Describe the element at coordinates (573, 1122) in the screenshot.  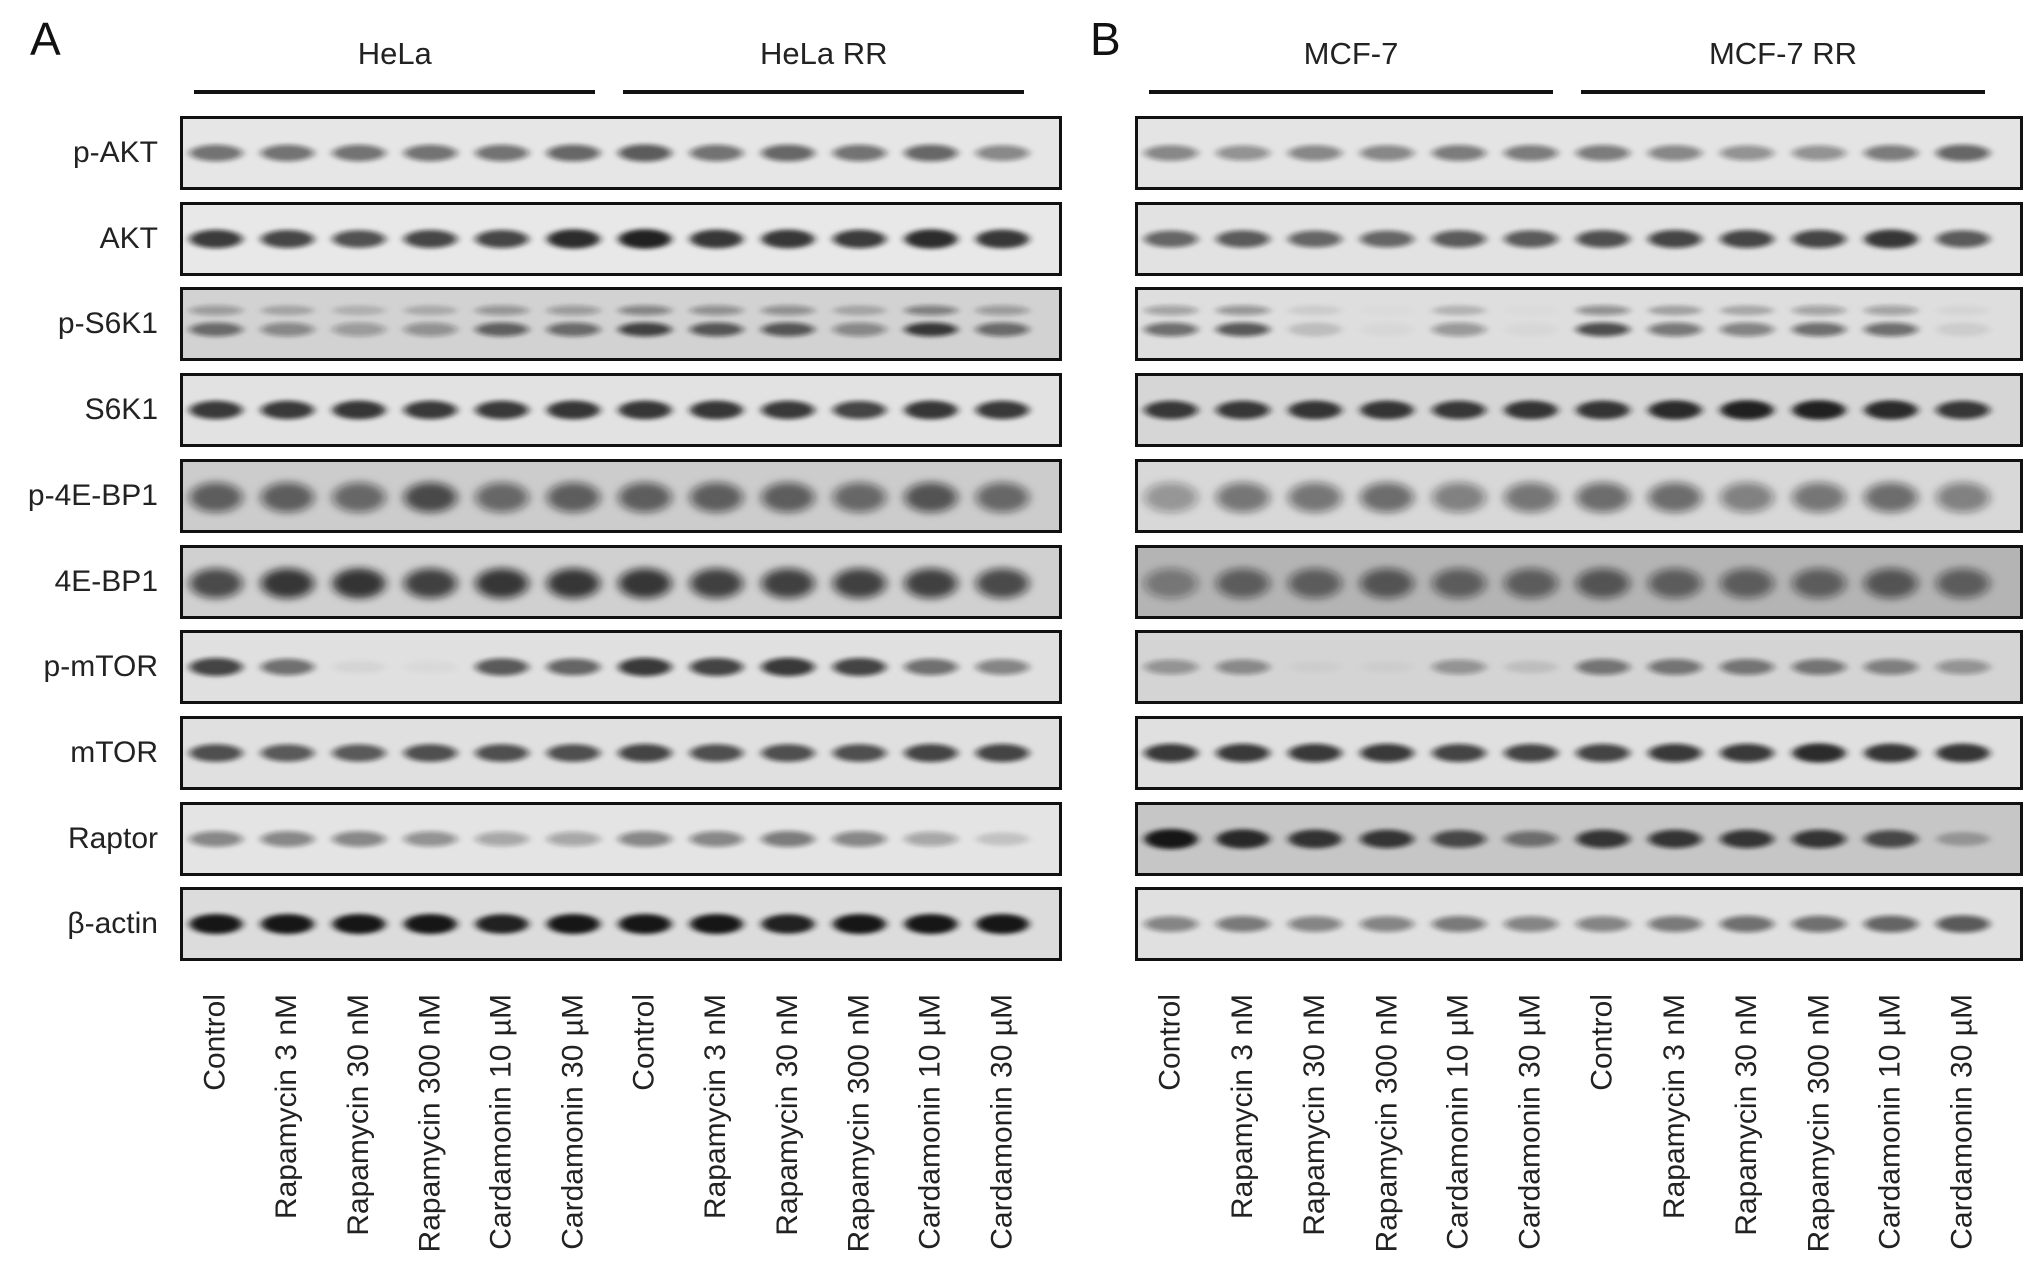
I see `lane-label-text: Cardamonin 30 µM` at that location.